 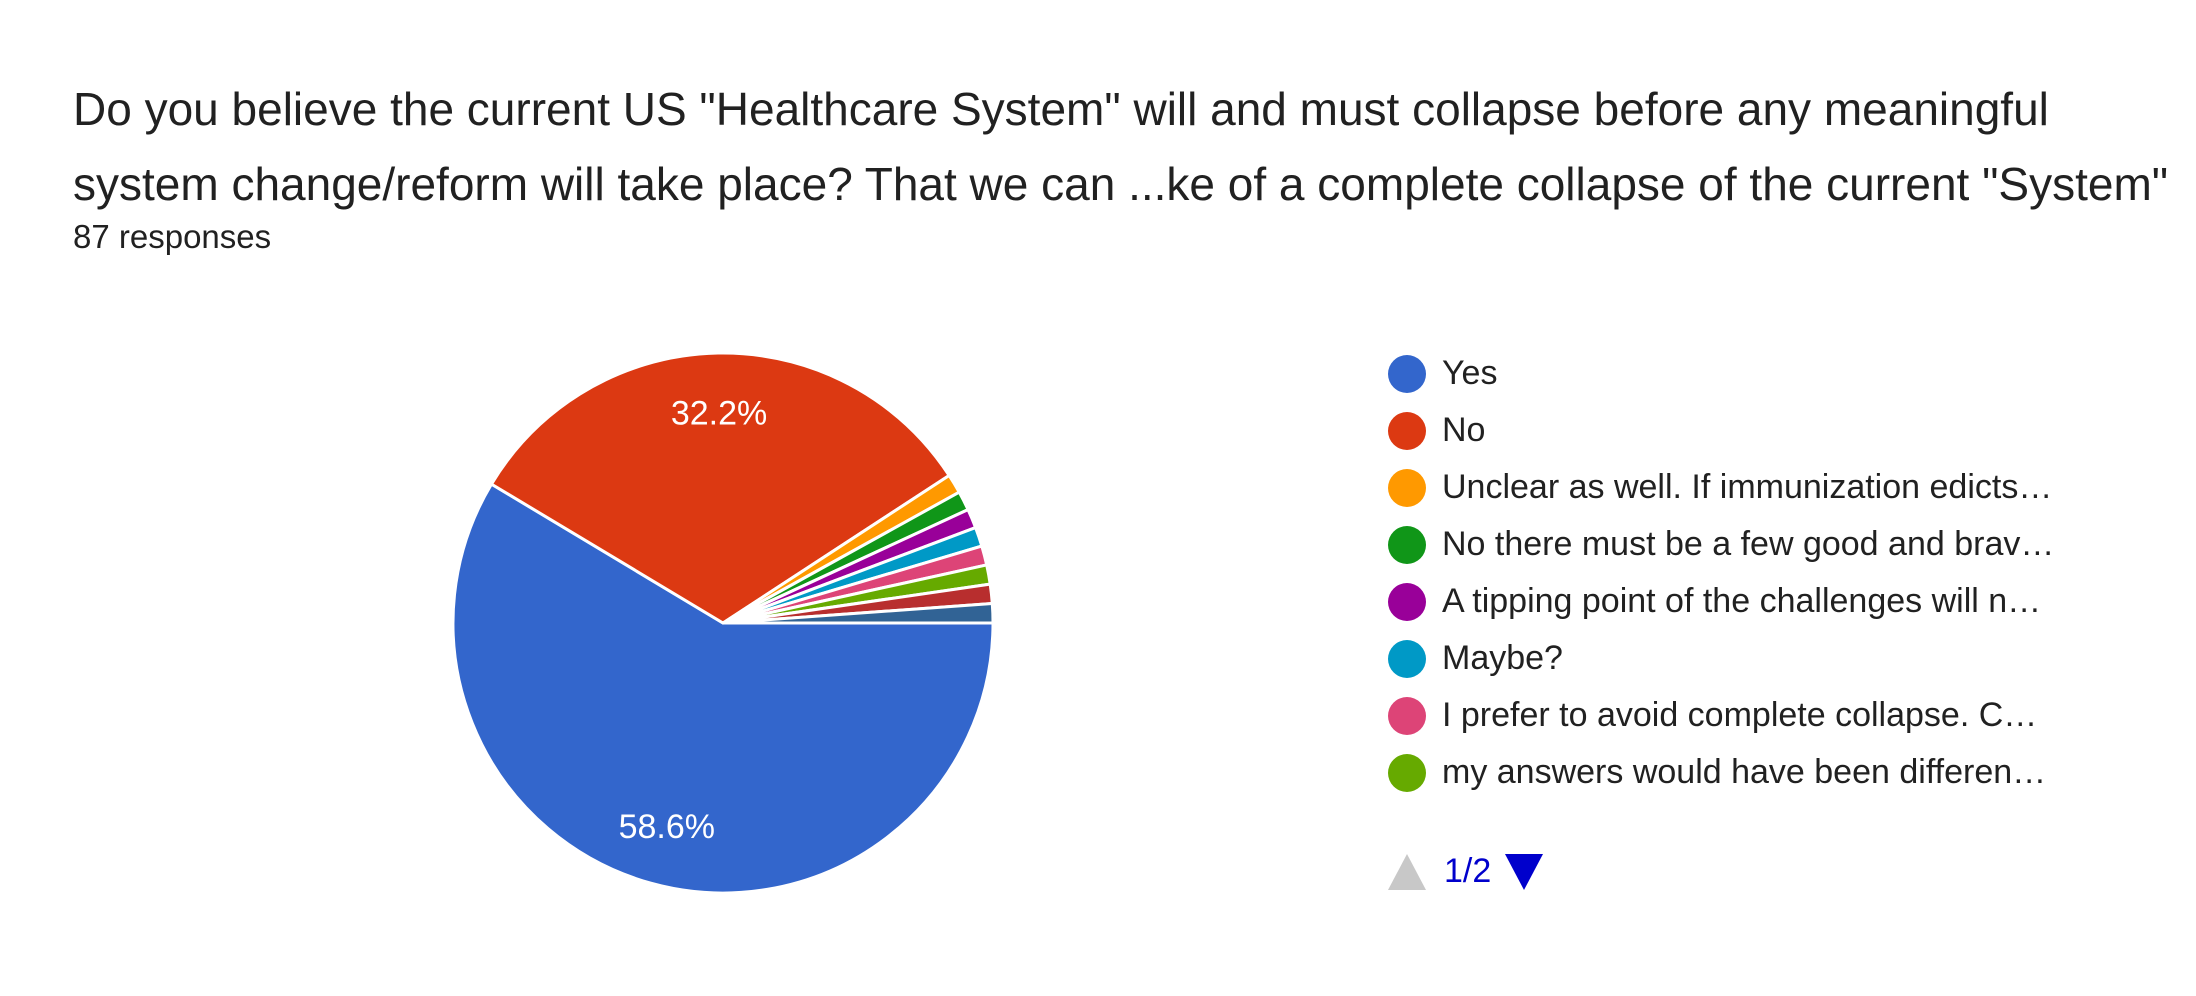 I want to click on response-count: 87 responses, so click(x=172, y=236).